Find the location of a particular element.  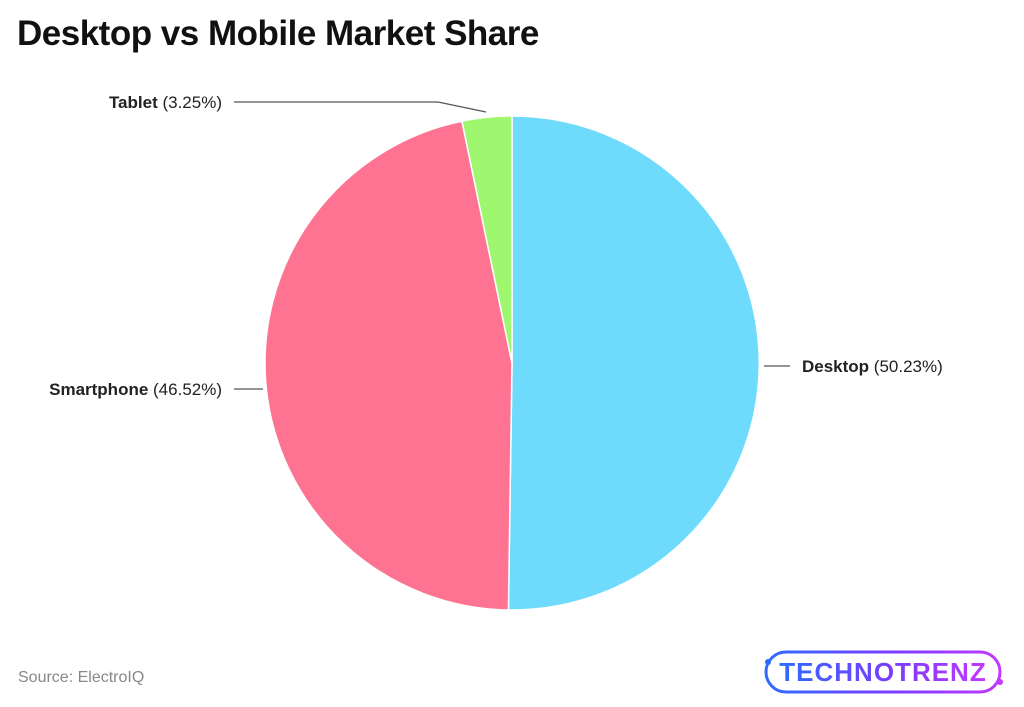

logo-frame is located at coordinates (883, 672).